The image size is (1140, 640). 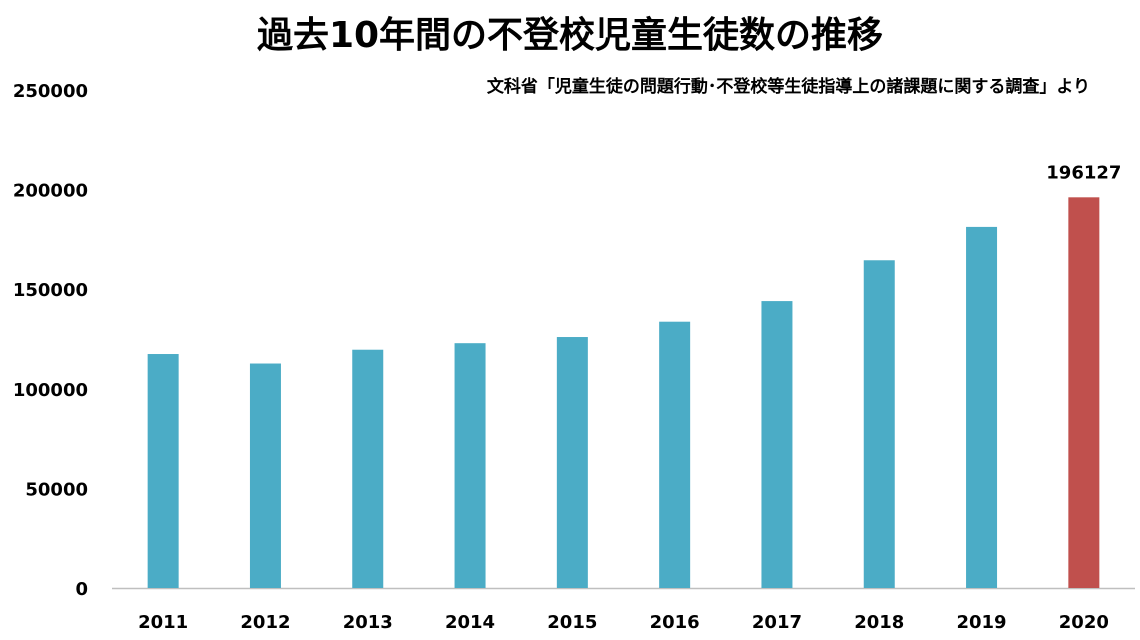 What do you see at coordinates (368, 468) in the screenshot?
I see `bar-2013` at bounding box center [368, 468].